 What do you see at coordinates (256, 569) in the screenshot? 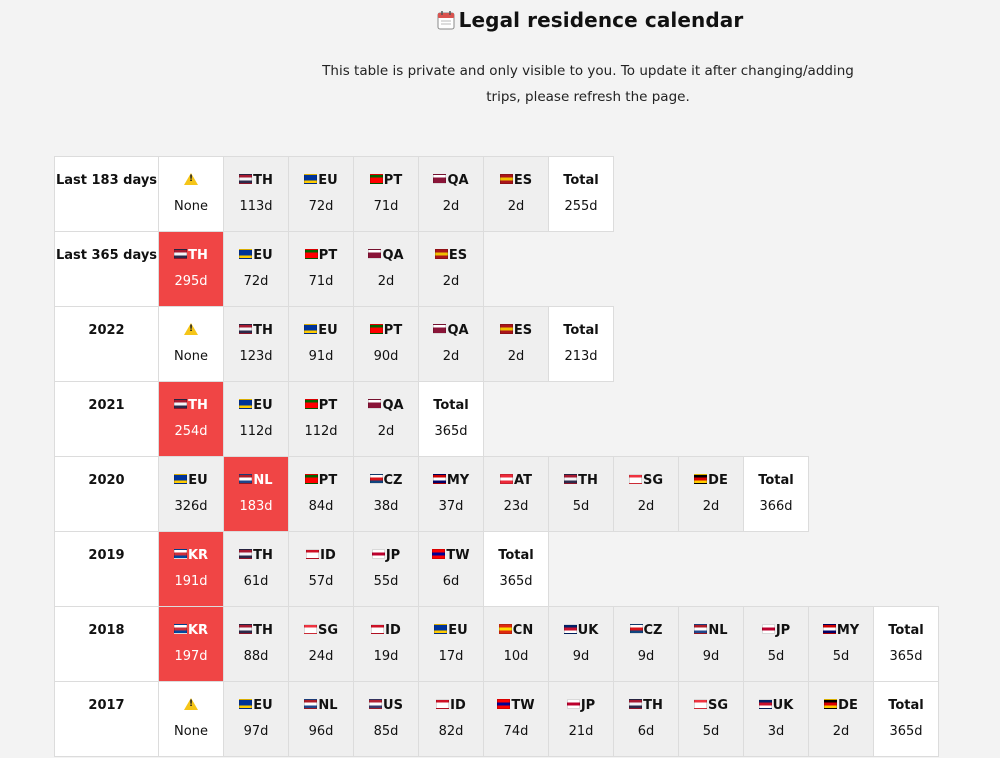
I see `country-cell: TH 61d` at bounding box center [256, 569].